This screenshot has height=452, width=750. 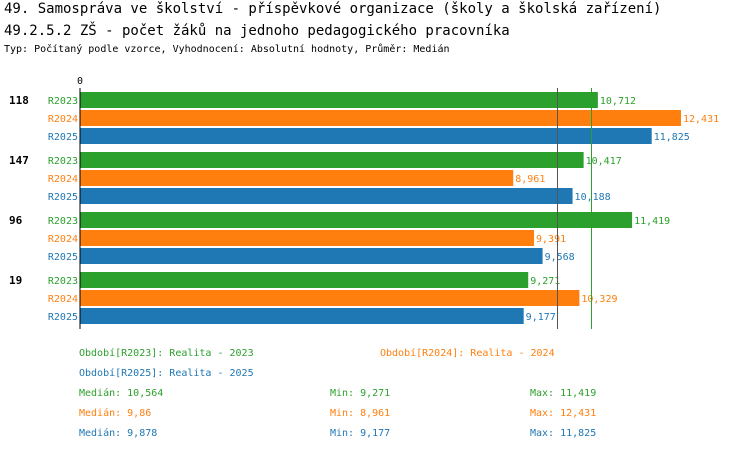 I want to click on legend-r2025: Období[R2025]: Realita - 2025, so click(x=166, y=373).